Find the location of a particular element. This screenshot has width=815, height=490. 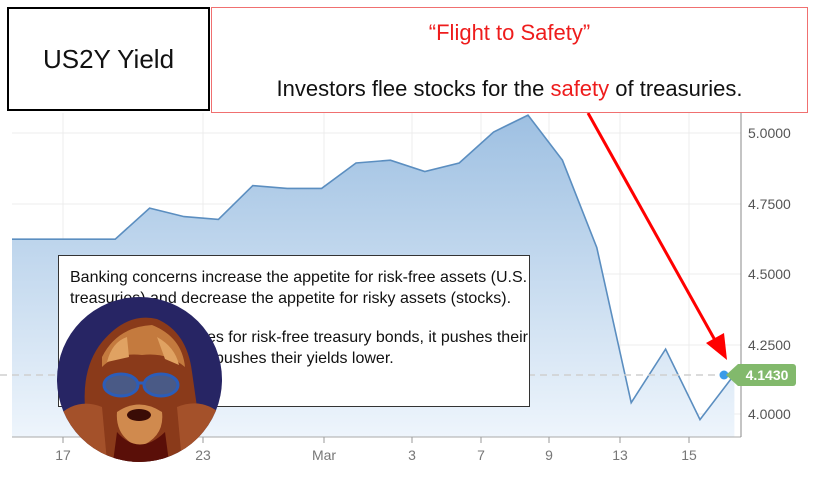

y-tick-4: 4.0000 is located at coordinates (769, 414).